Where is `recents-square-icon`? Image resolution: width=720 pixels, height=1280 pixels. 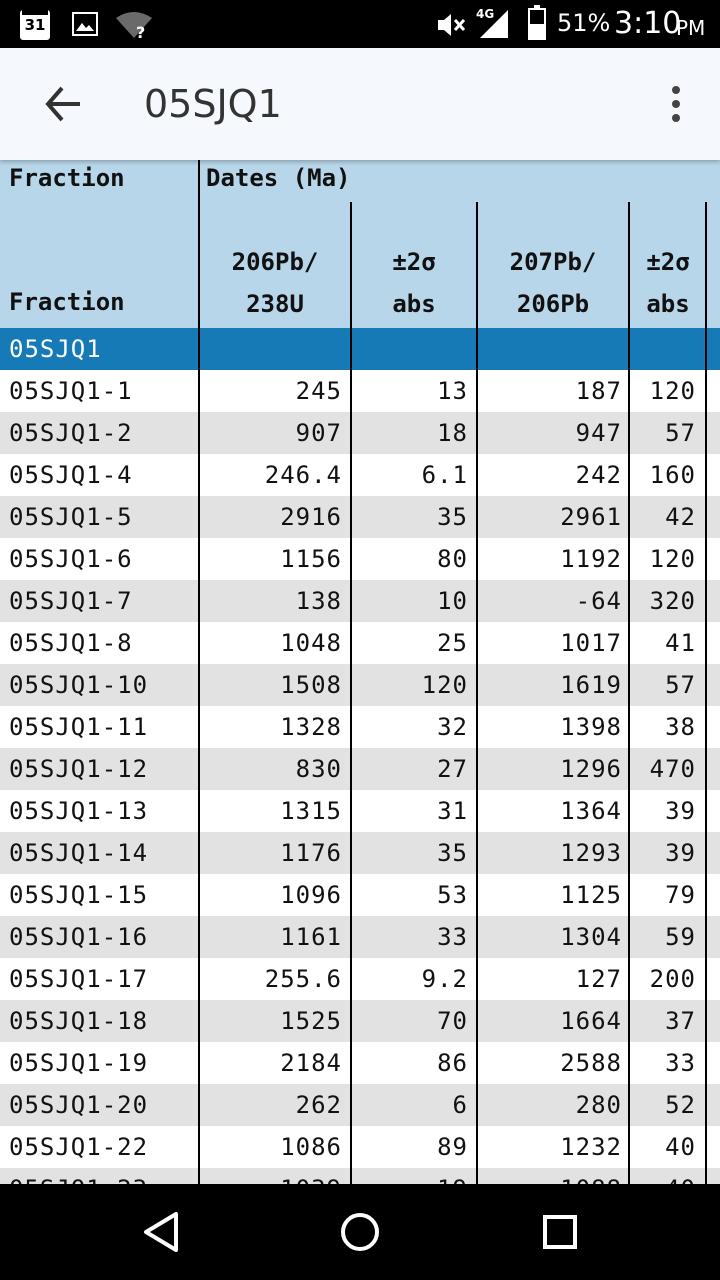 recents-square-icon is located at coordinates (560, 1232).